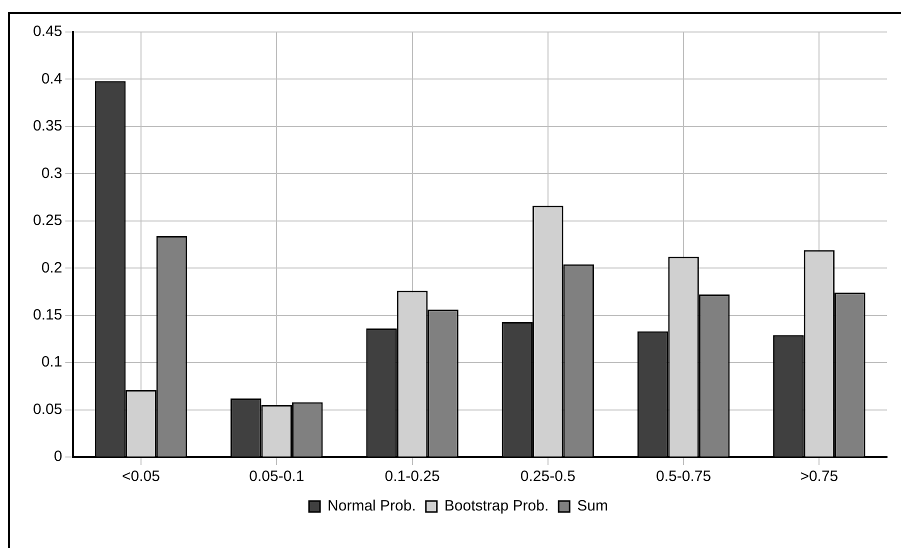 Image resolution: width=901 pixels, height=548 pixels. Describe the element at coordinates (47, 221) in the screenshot. I see `y-tick-label: 0.25` at that location.